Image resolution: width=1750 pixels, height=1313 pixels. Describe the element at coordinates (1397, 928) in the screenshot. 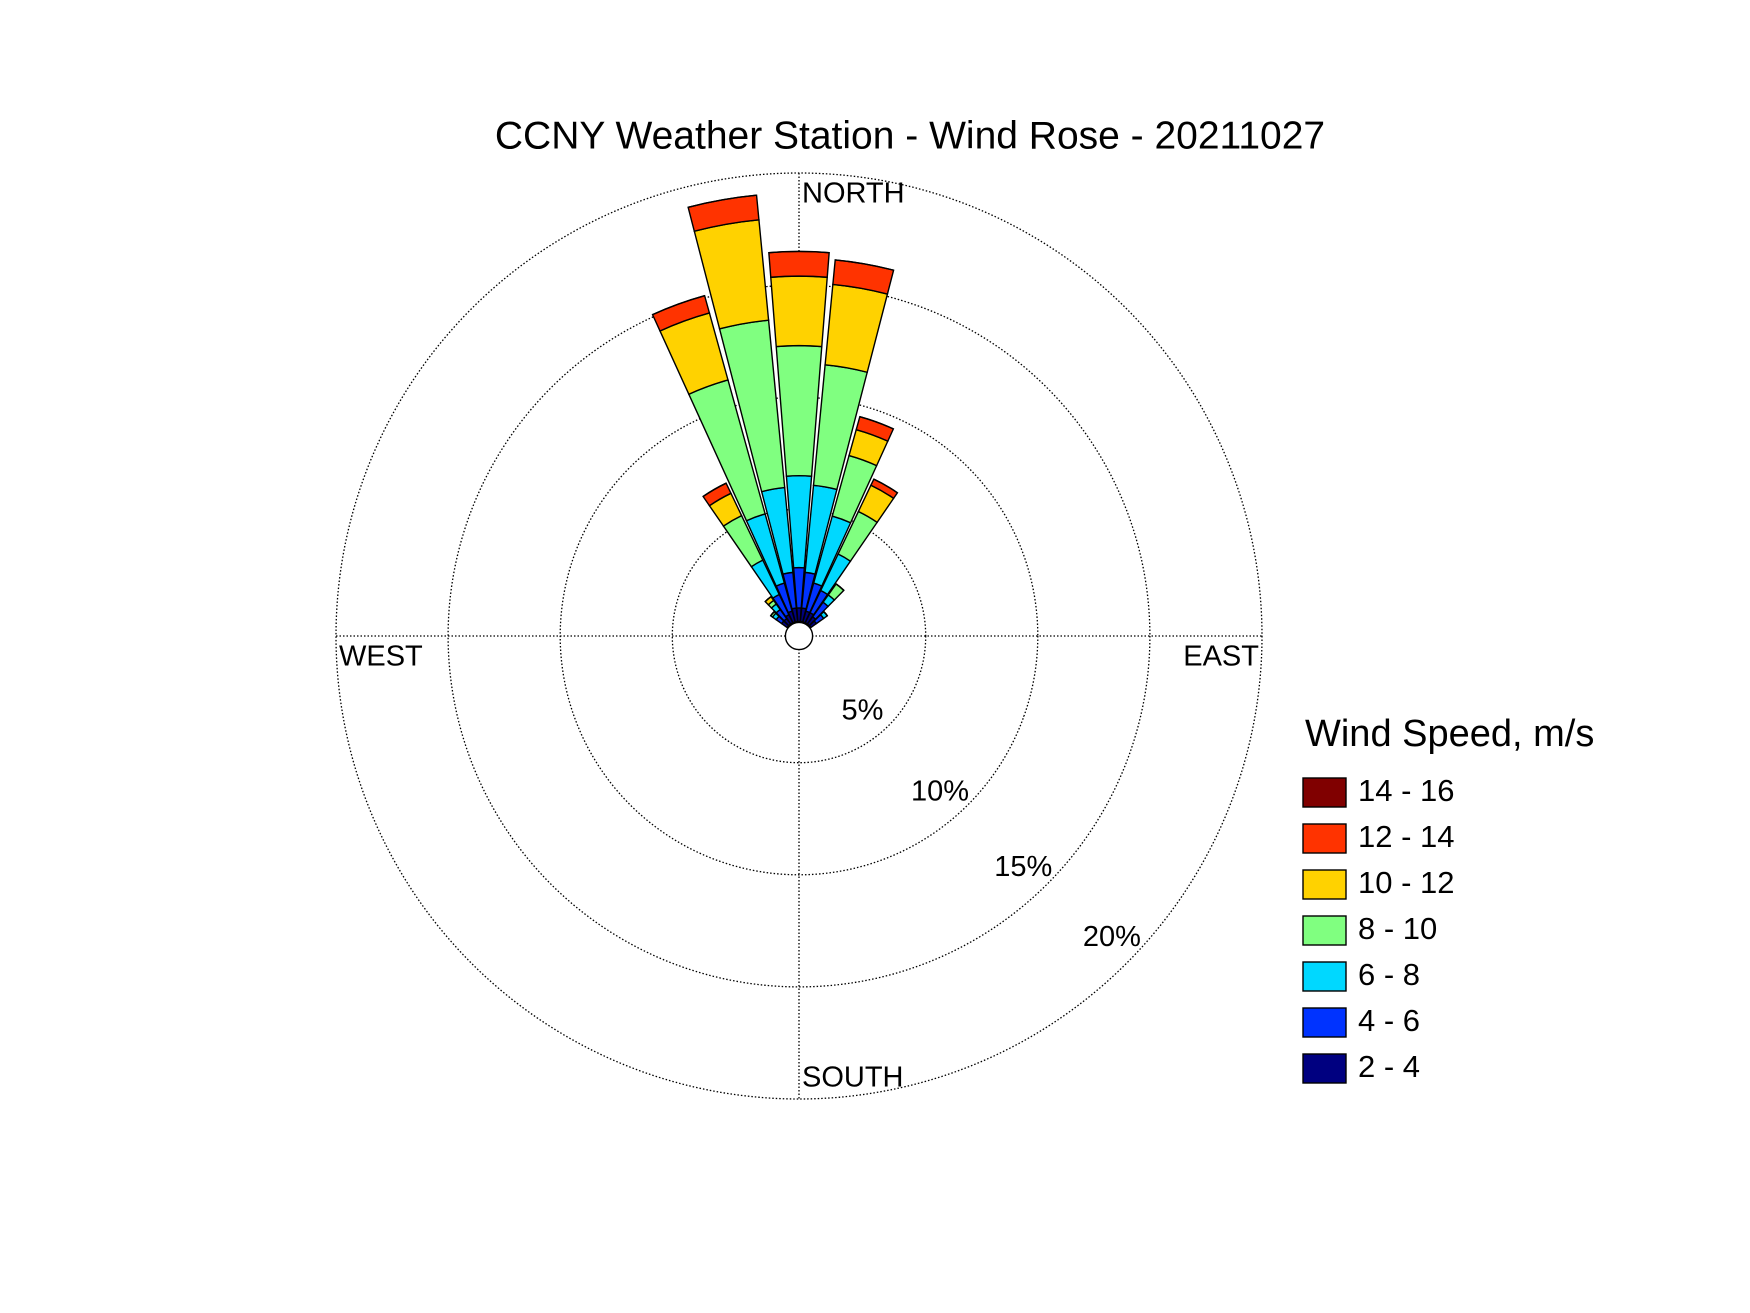

I see `legend-label: 8 - 10` at that location.